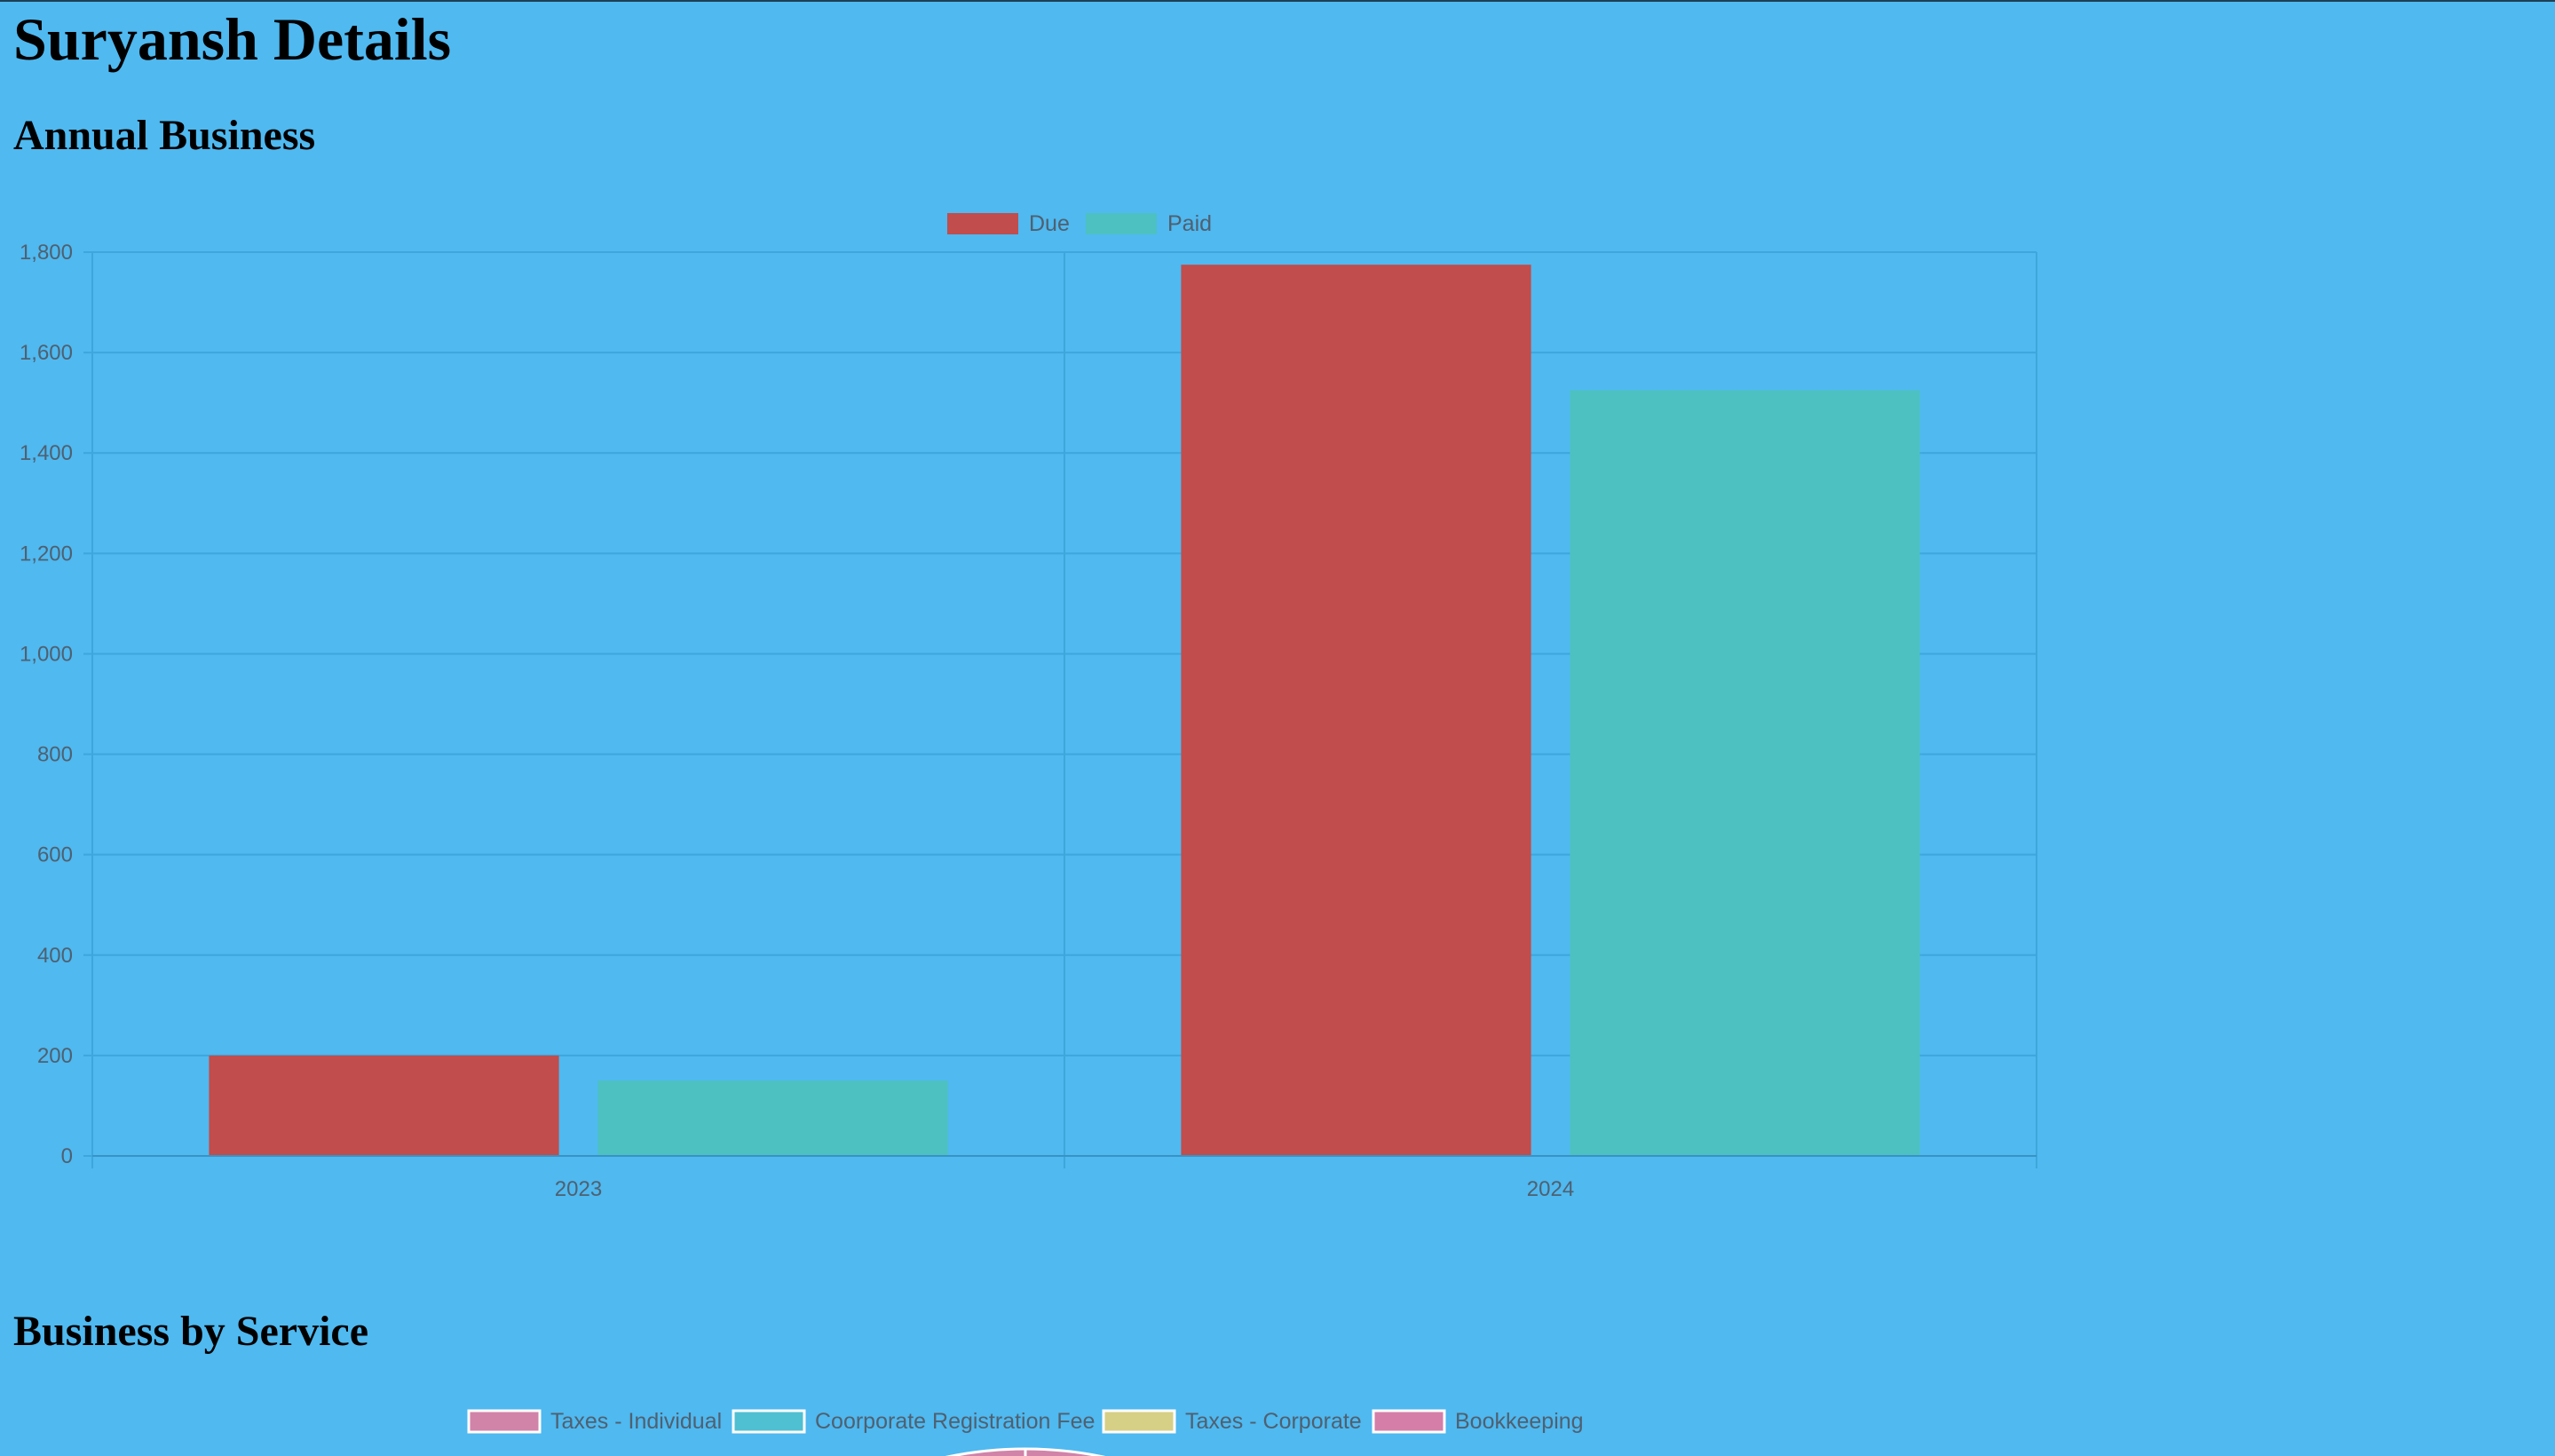  I want to click on bar-due-2024, so click(1356, 710).